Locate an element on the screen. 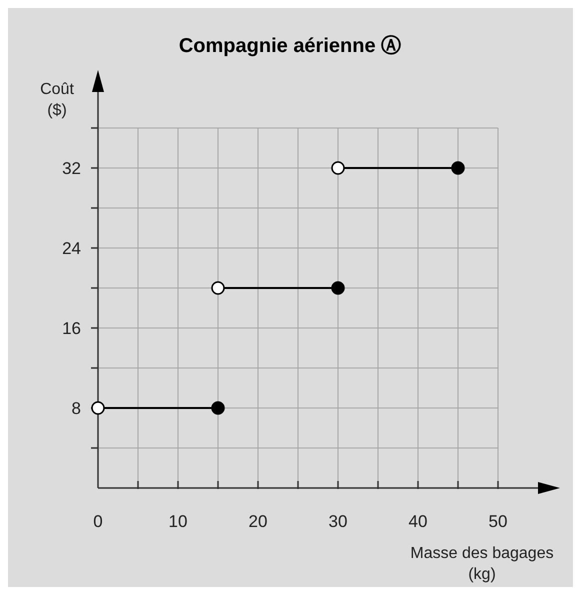 The width and height of the screenshot is (581, 595). x-tick-label: 30 is located at coordinates (338, 521).